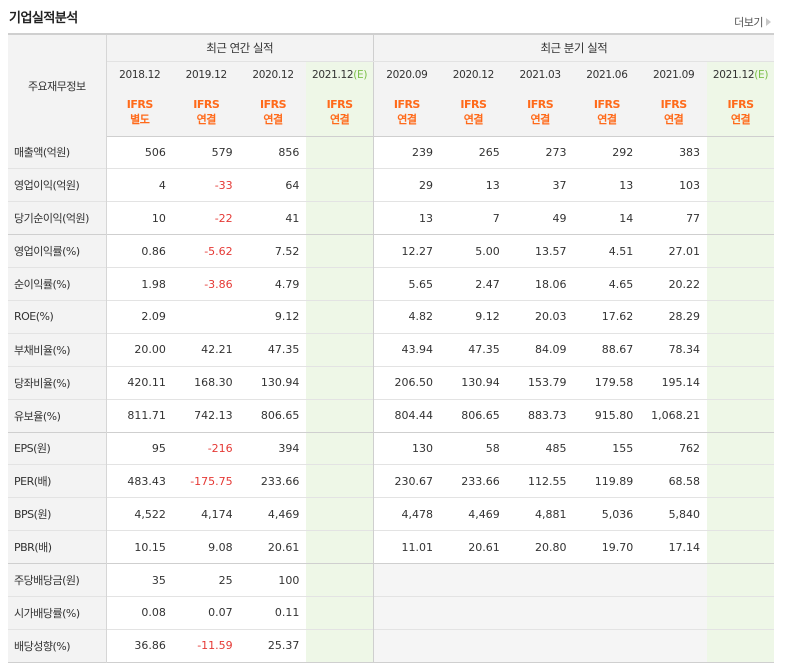 The height and width of the screenshot is (666, 785). I want to click on quarter-group-header: 최근 분기 실적, so click(573, 48).